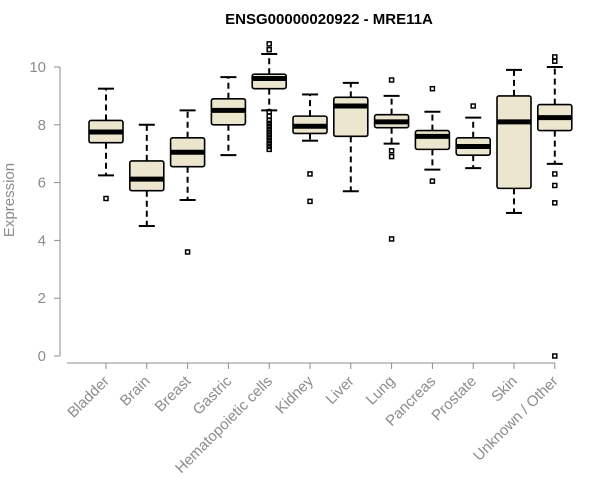 This screenshot has height=500, width=600. What do you see at coordinates (44, 212) in the screenshot?
I see `y-axis-ticks: 0 2 4 6 8 10` at bounding box center [44, 212].